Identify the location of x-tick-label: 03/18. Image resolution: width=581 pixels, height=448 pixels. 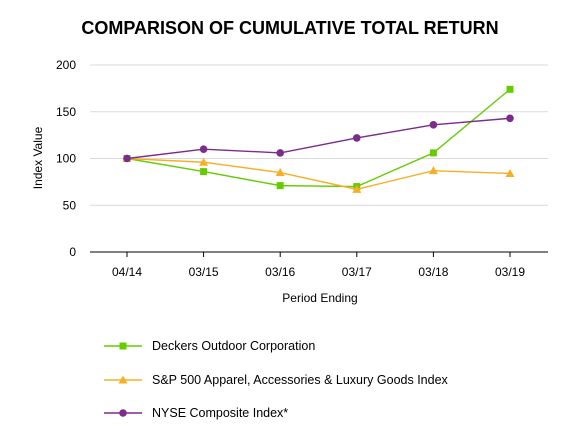
(433, 272).